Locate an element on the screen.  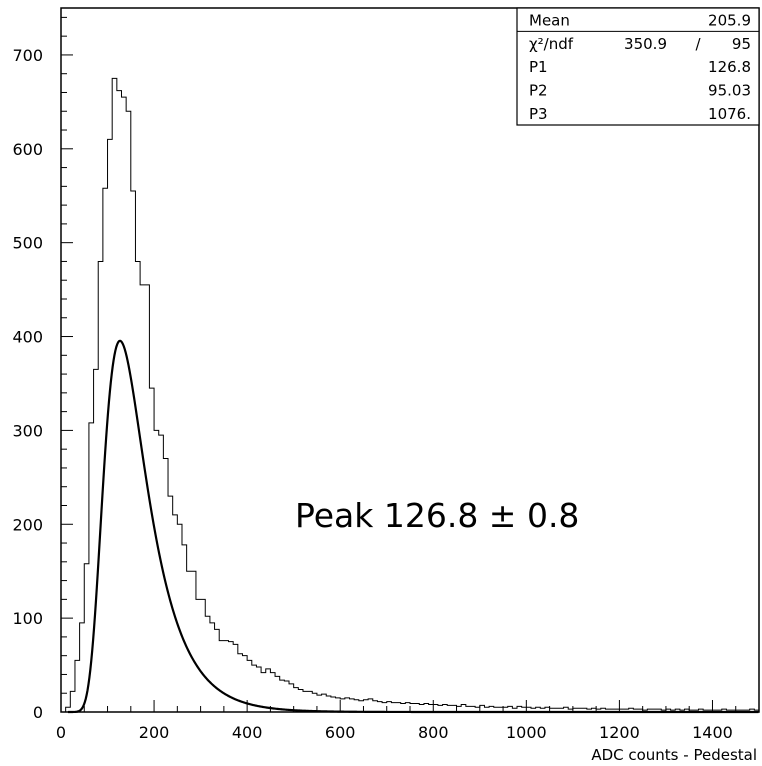
x-tick-labels: 0 200 400 600 800 1000 1200 1400 is located at coordinates (394, 732).